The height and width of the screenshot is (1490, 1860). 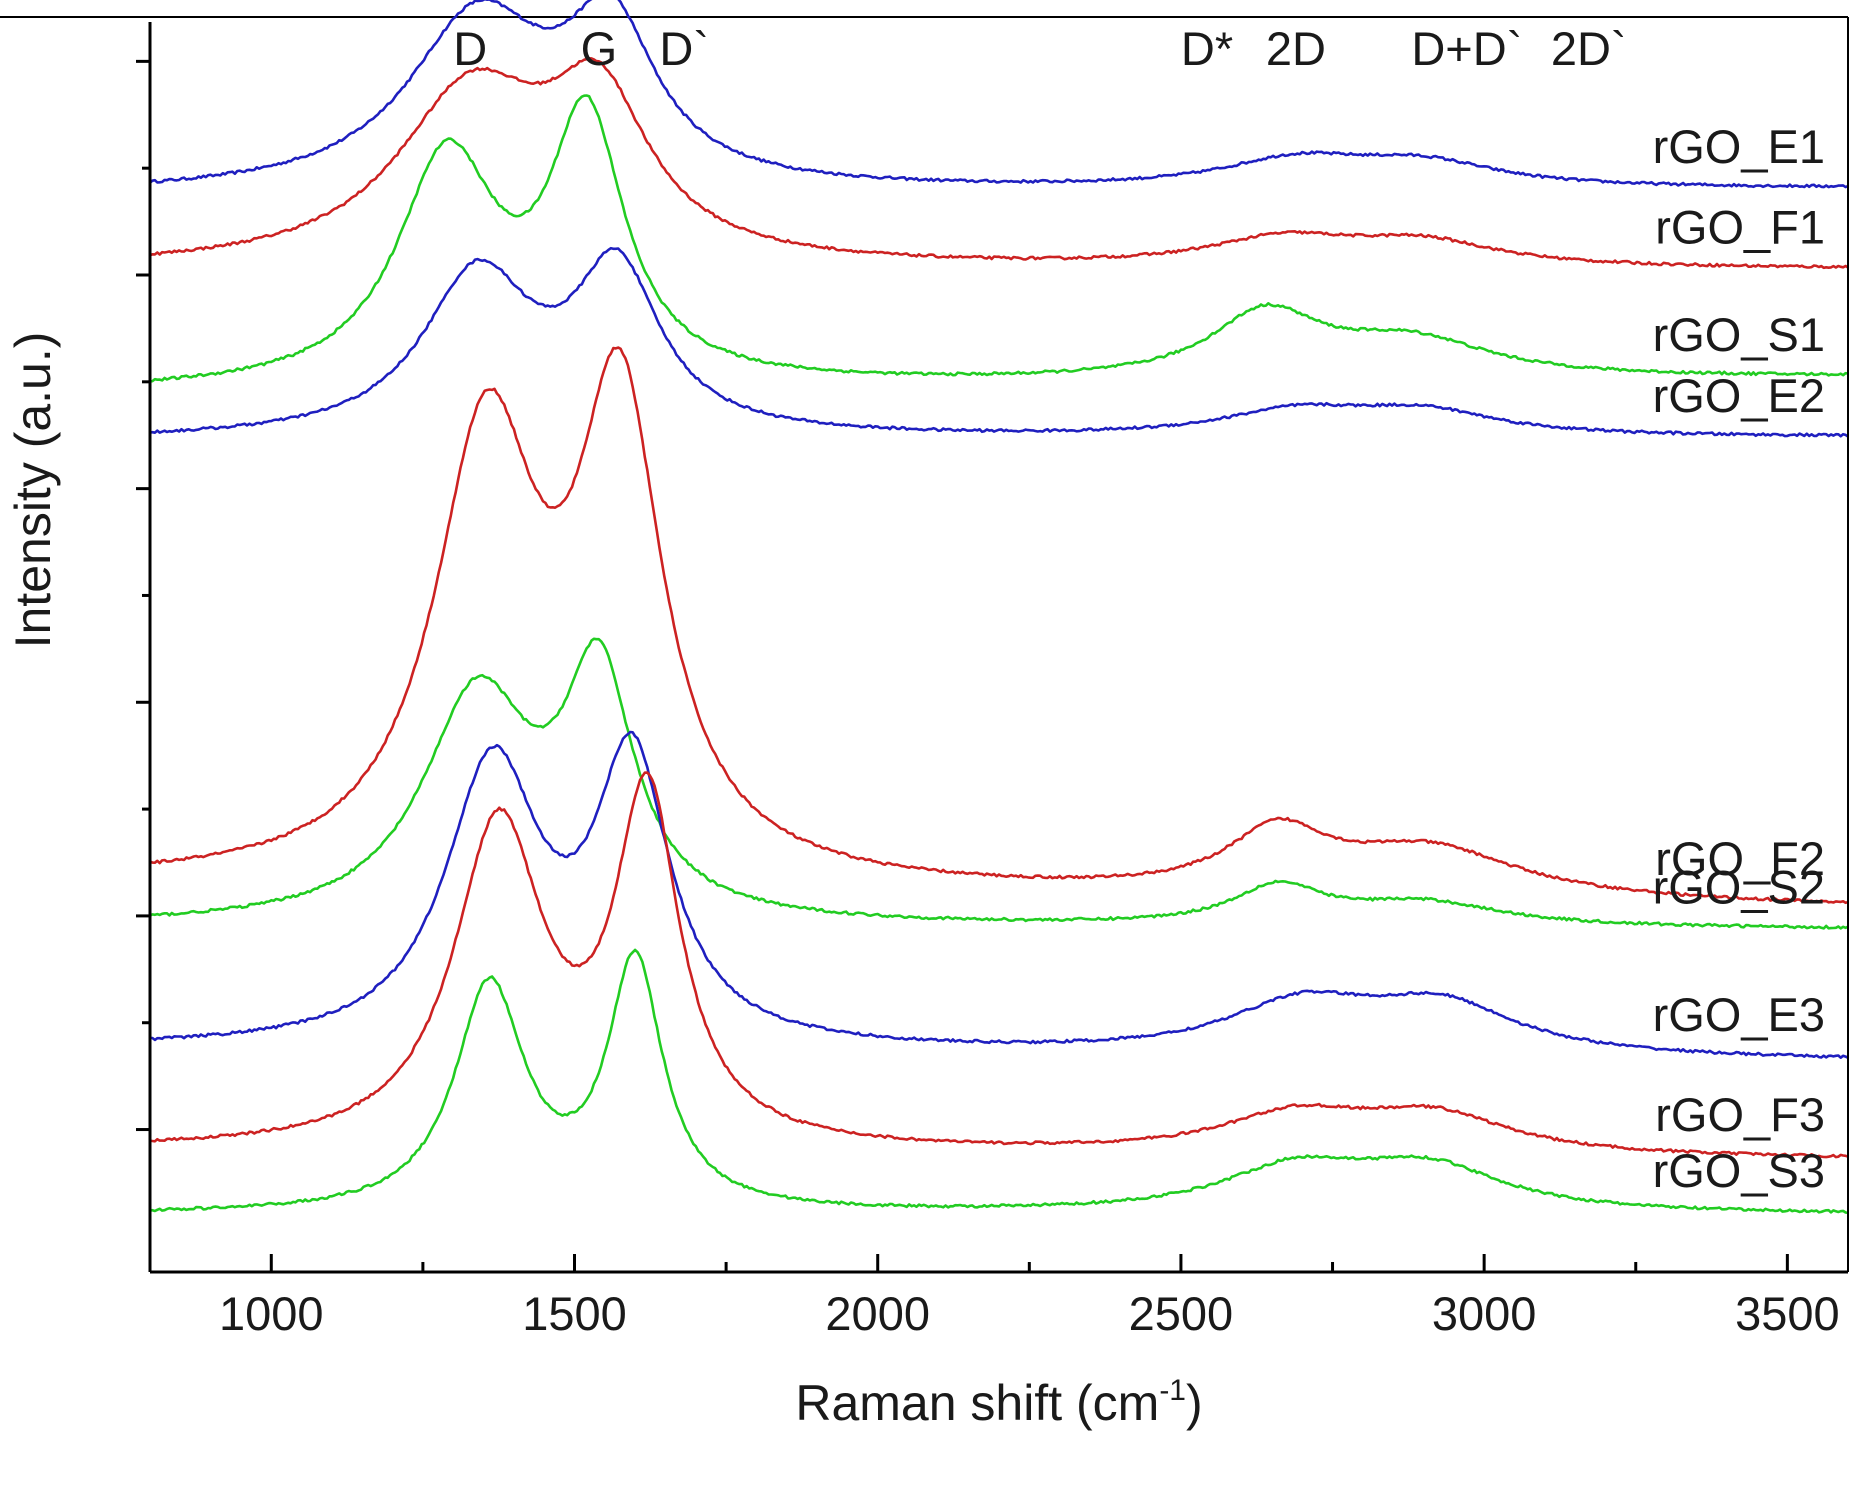 What do you see at coordinates (1181, 1313) in the screenshot?
I see `x-tick-label: 2500` at bounding box center [1181, 1313].